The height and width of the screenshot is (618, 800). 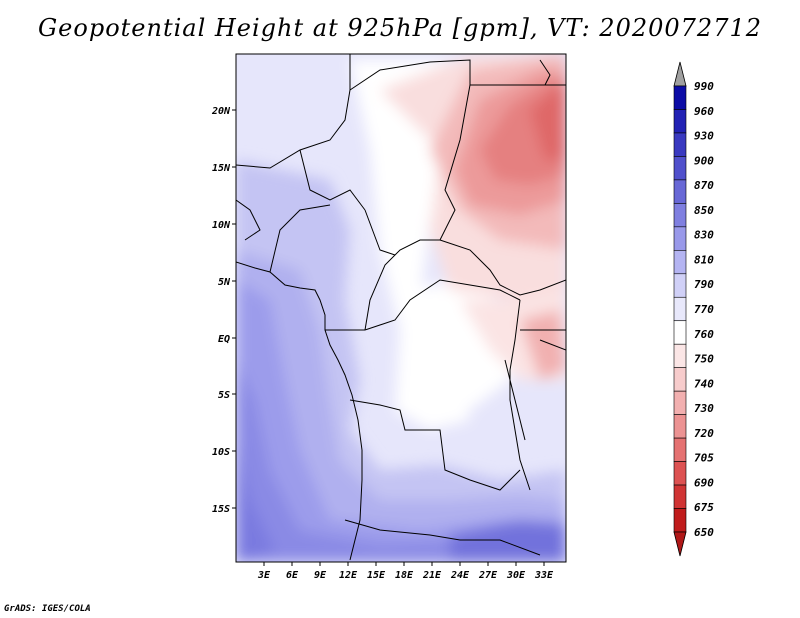 I want to click on lat-axis: 20N 15N 10N 5N EQ 5S 10S 15S, so click(x=223, y=310).